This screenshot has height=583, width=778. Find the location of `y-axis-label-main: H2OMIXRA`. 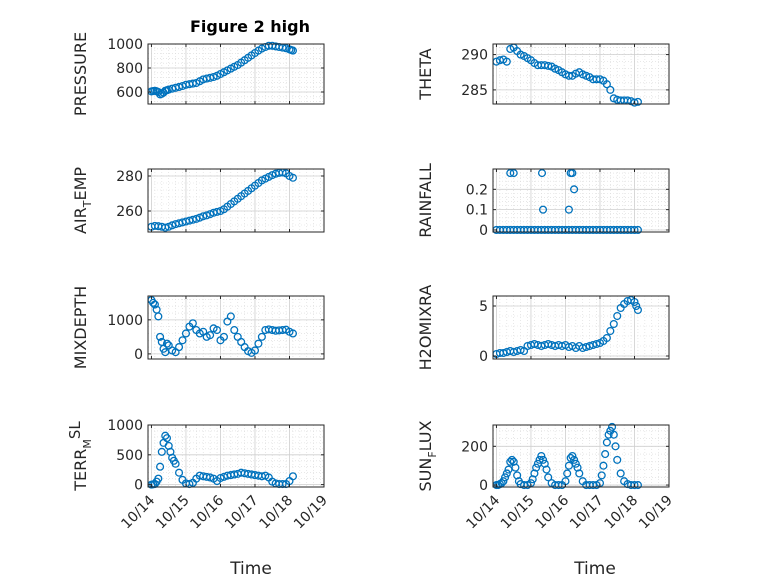

y-axis-label-main: H2OMIXRA is located at coordinates (425, 328).